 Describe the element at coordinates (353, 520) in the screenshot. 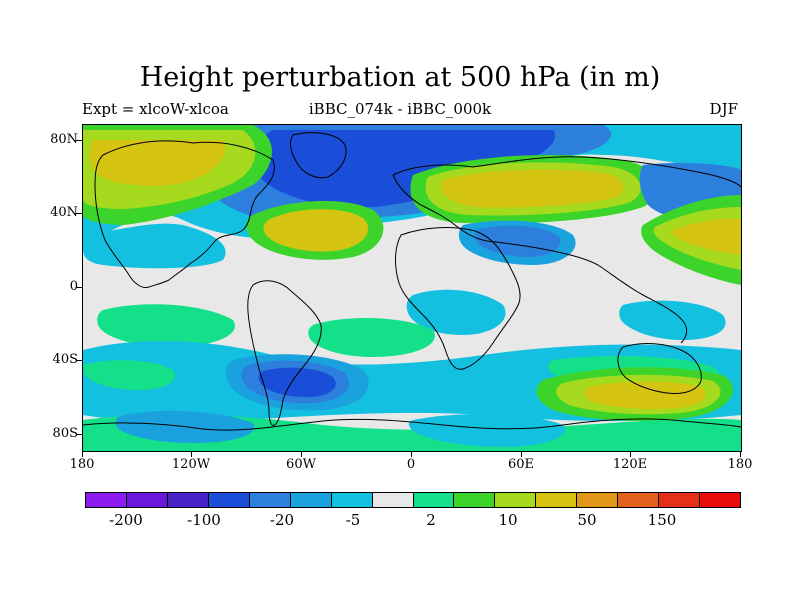

I see `colorbar-label: -5` at that location.